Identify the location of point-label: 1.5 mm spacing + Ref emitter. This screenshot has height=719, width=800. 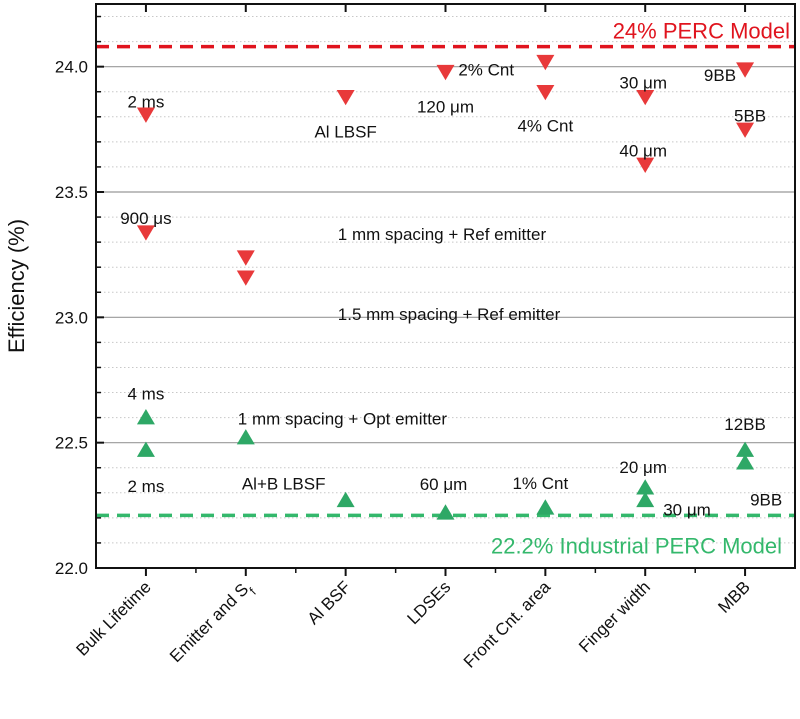
(449, 314).